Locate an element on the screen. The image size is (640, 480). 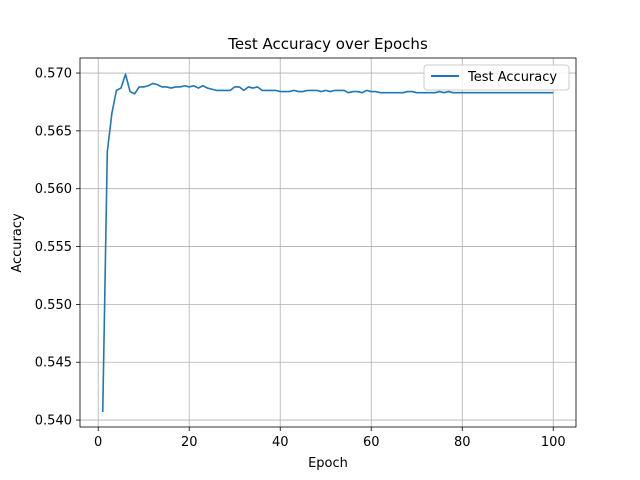
x-tick-label: 100 is located at coordinates (553, 442).